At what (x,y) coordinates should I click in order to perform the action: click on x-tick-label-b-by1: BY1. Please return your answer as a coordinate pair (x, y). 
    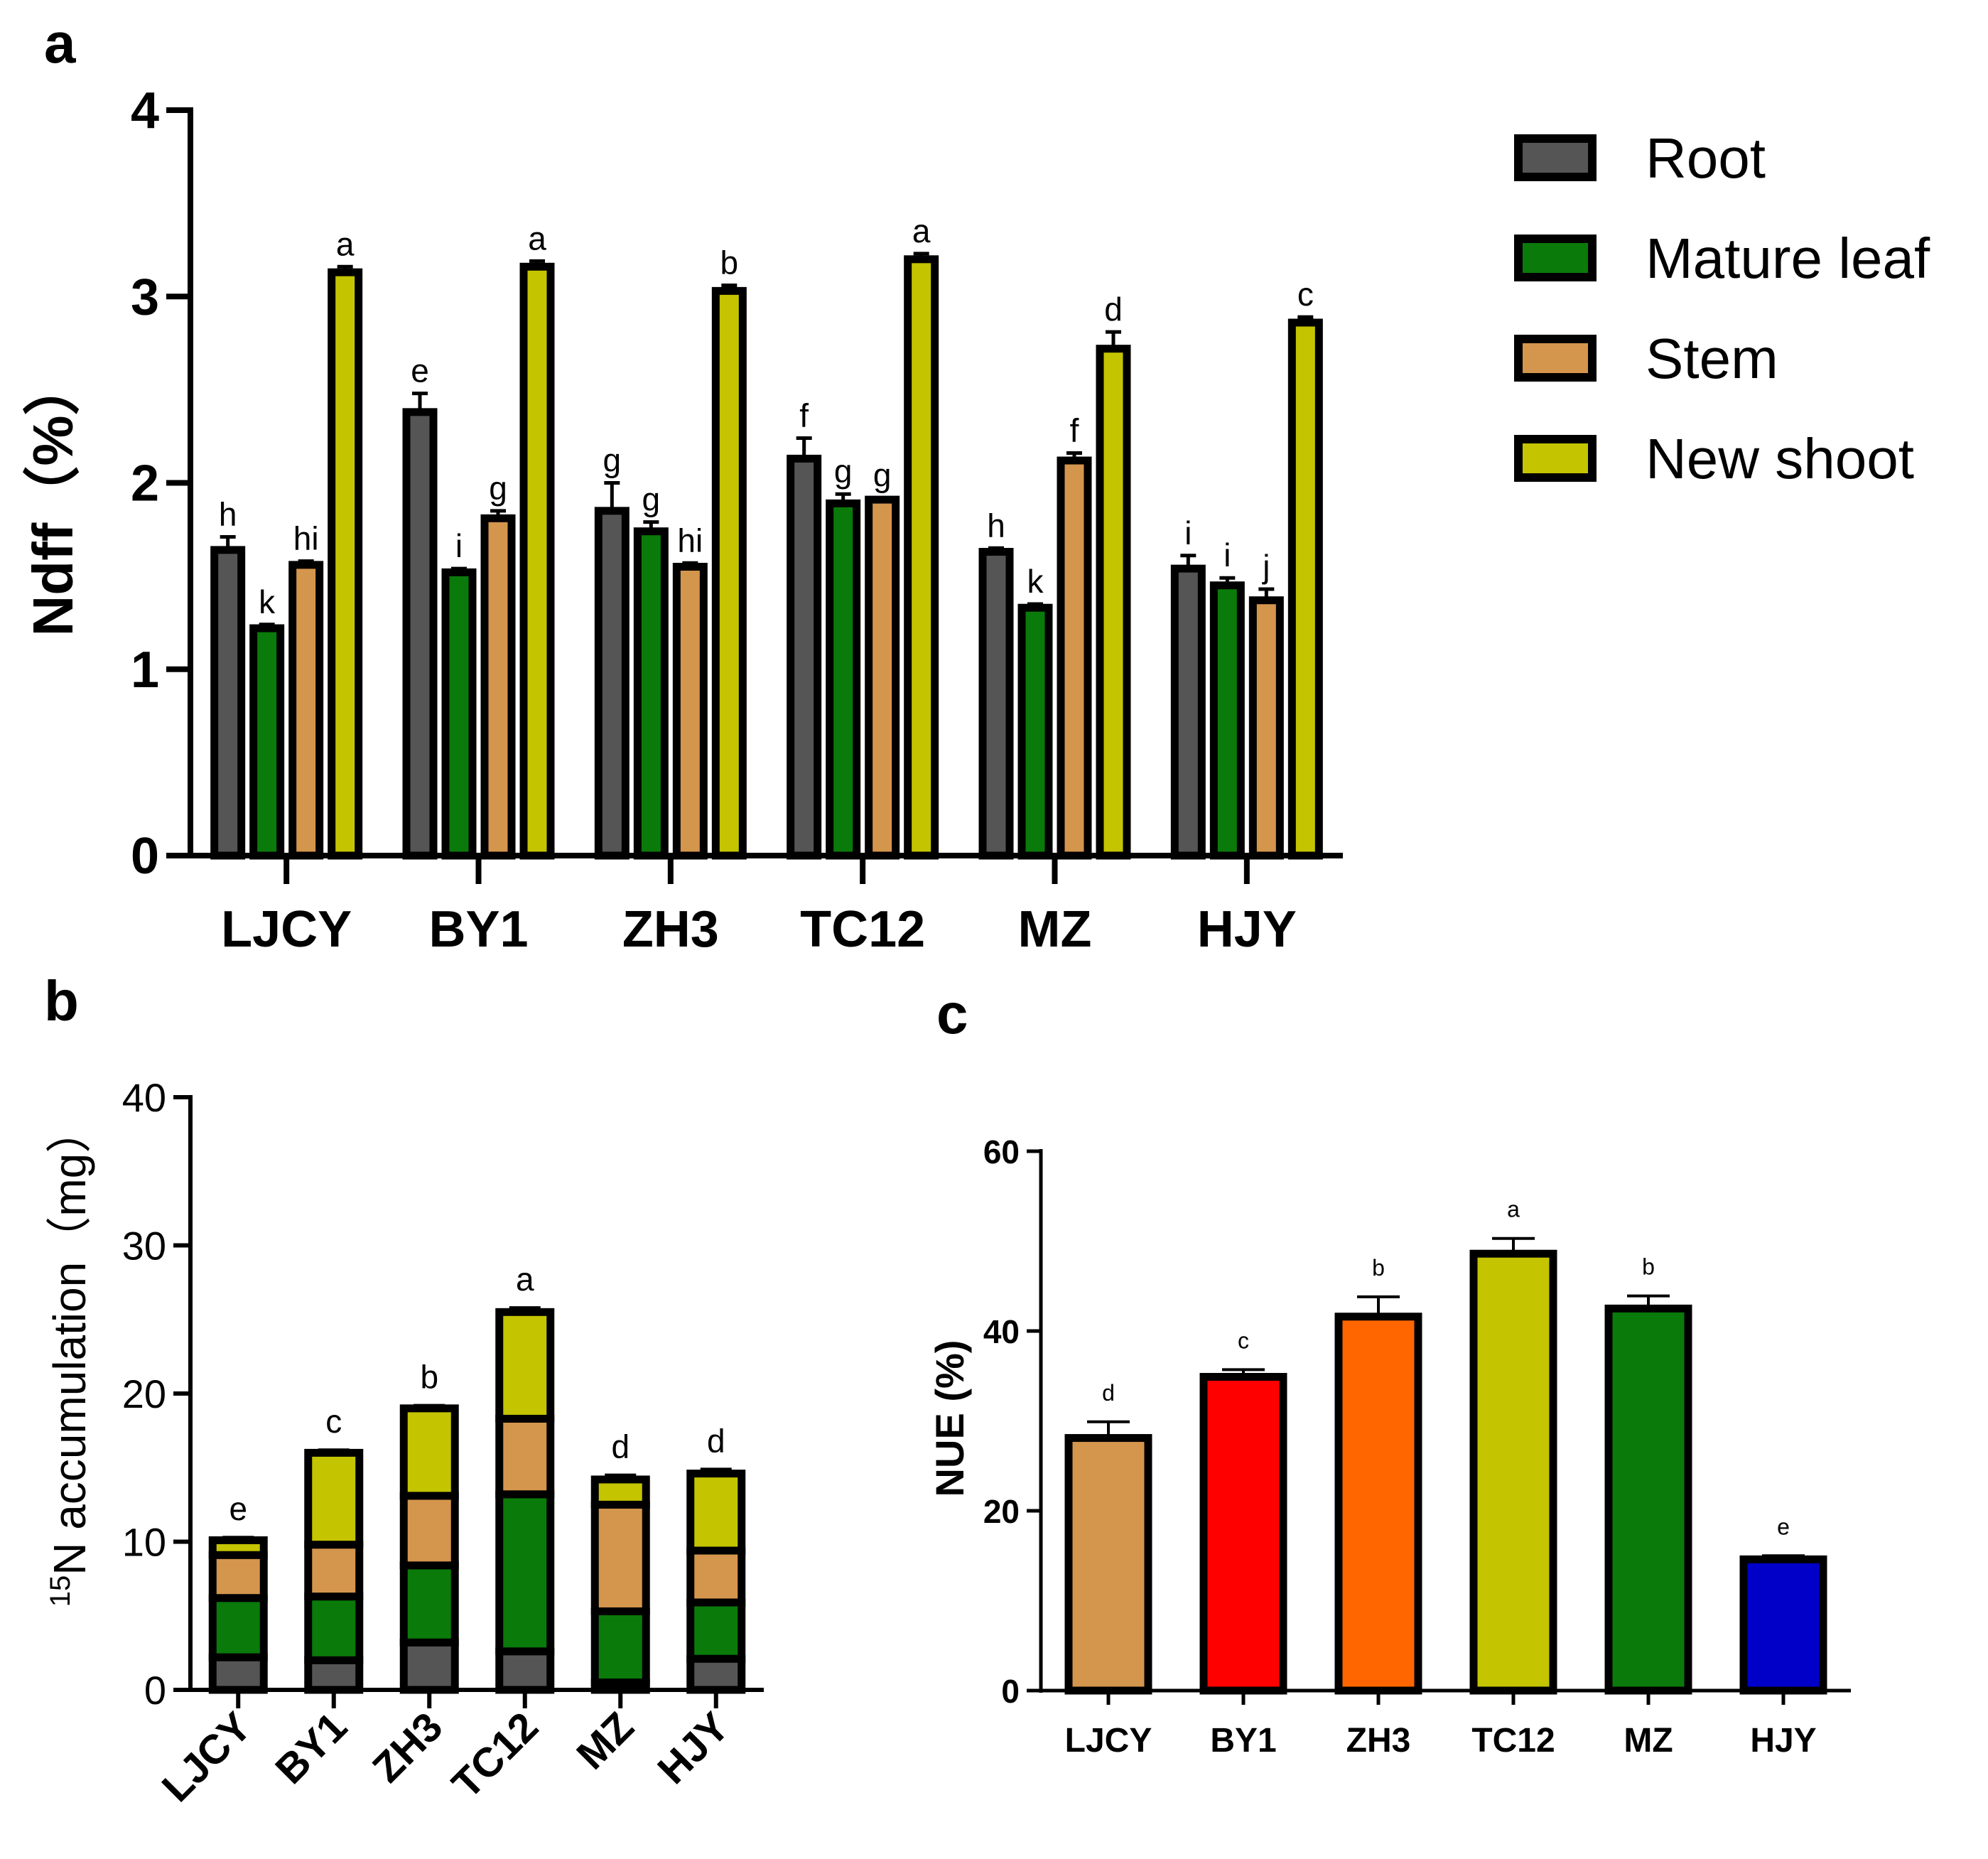
    Looking at the image, I should click on (311, 1748).